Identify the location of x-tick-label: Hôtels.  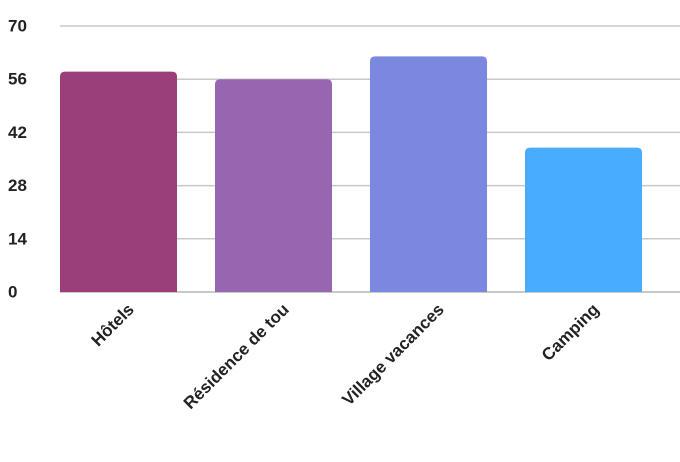
(113, 325).